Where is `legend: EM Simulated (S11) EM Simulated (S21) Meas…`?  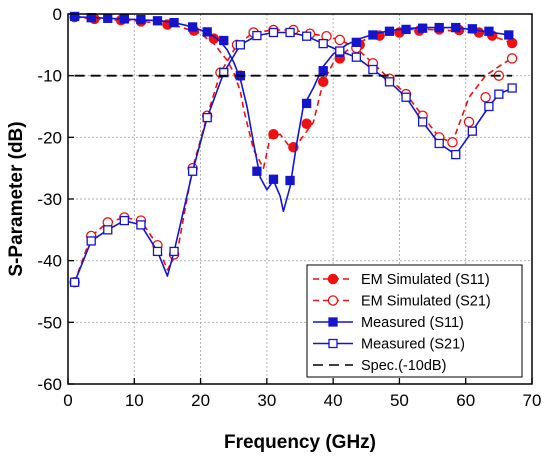 legend: EM Simulated (S11) EM Simulated (S21) Meas… is located at coordinates (414, 321).